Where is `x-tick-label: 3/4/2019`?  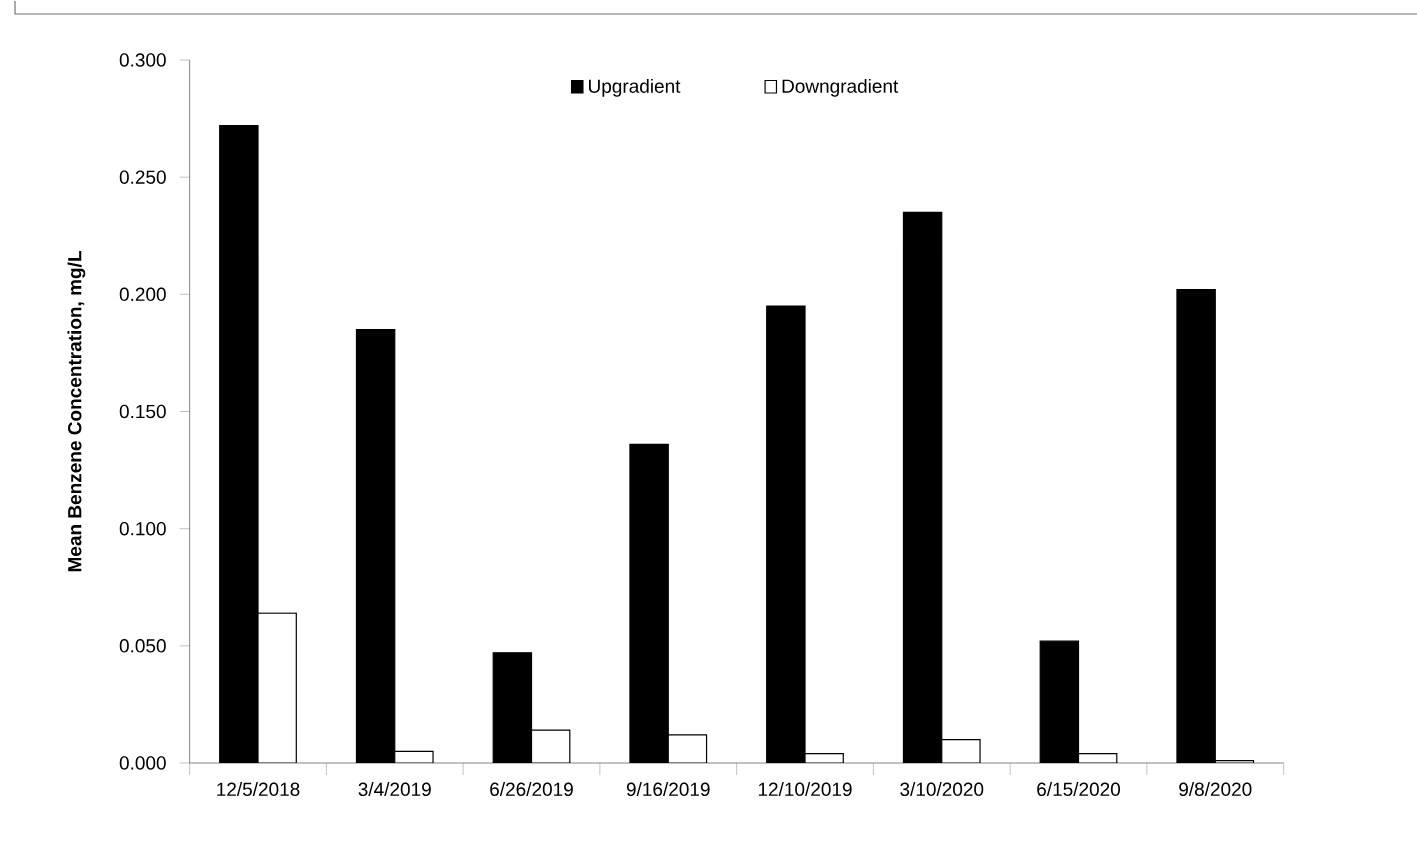 x-tick-label: 3/4/2019 is located at coordinates (394, 789).